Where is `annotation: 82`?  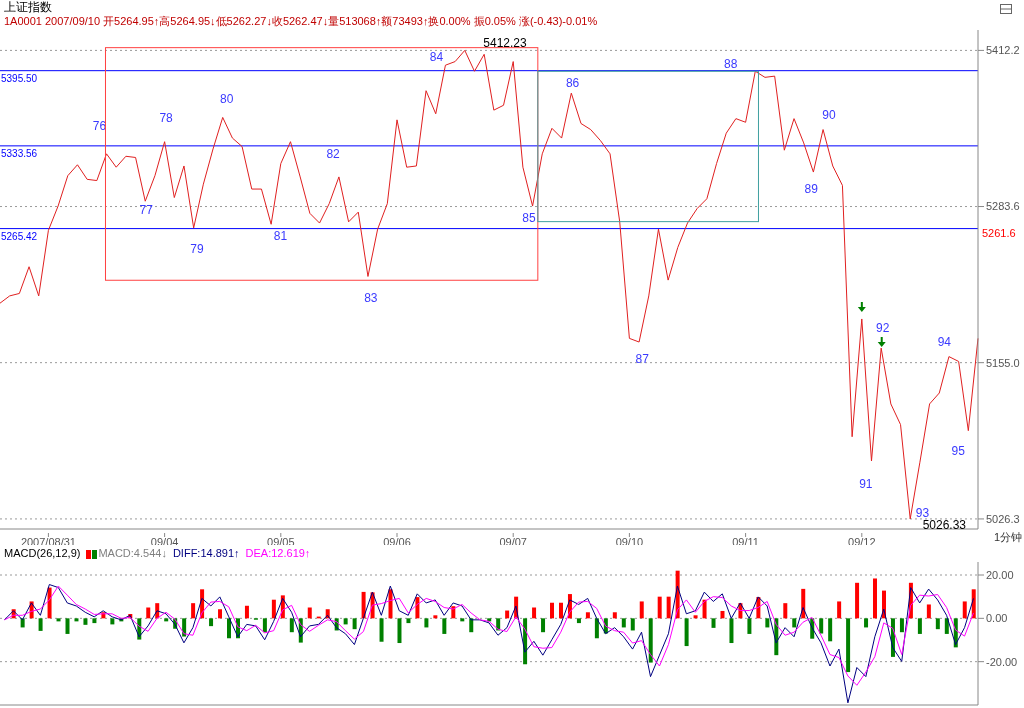 annotation: 82 is located at coordinates (333, 153).